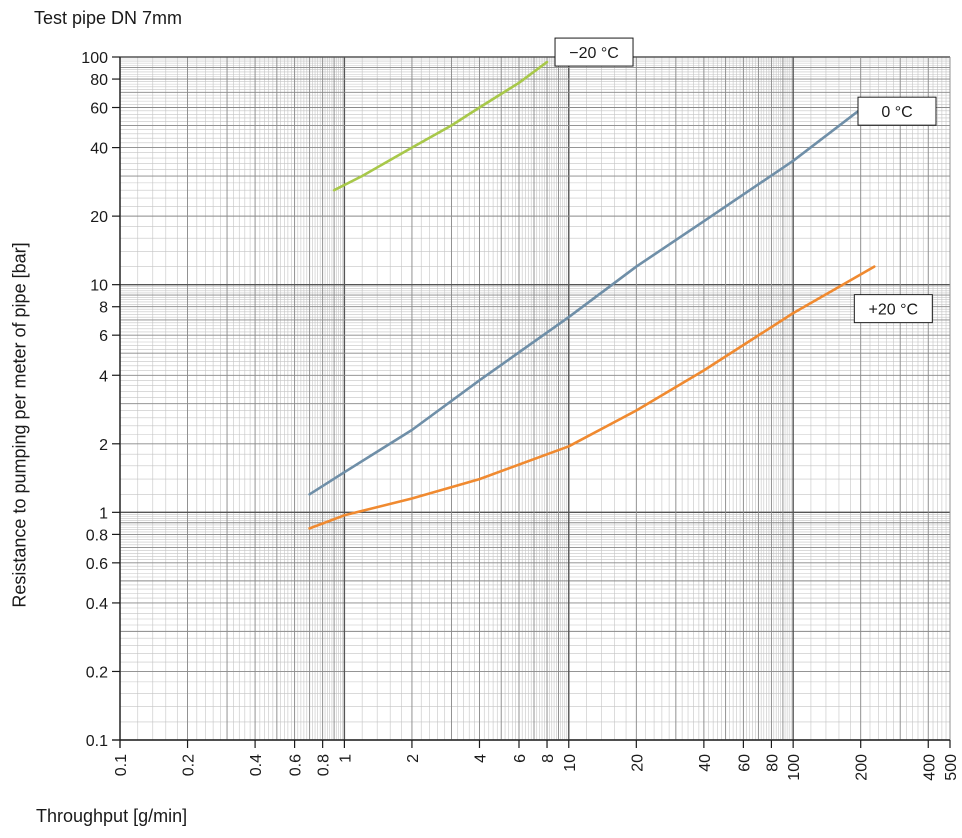 The width and height of the screenshot is (962, 838). I want to click on x-axis-label: Throughput [g/min], so click(112, 816).